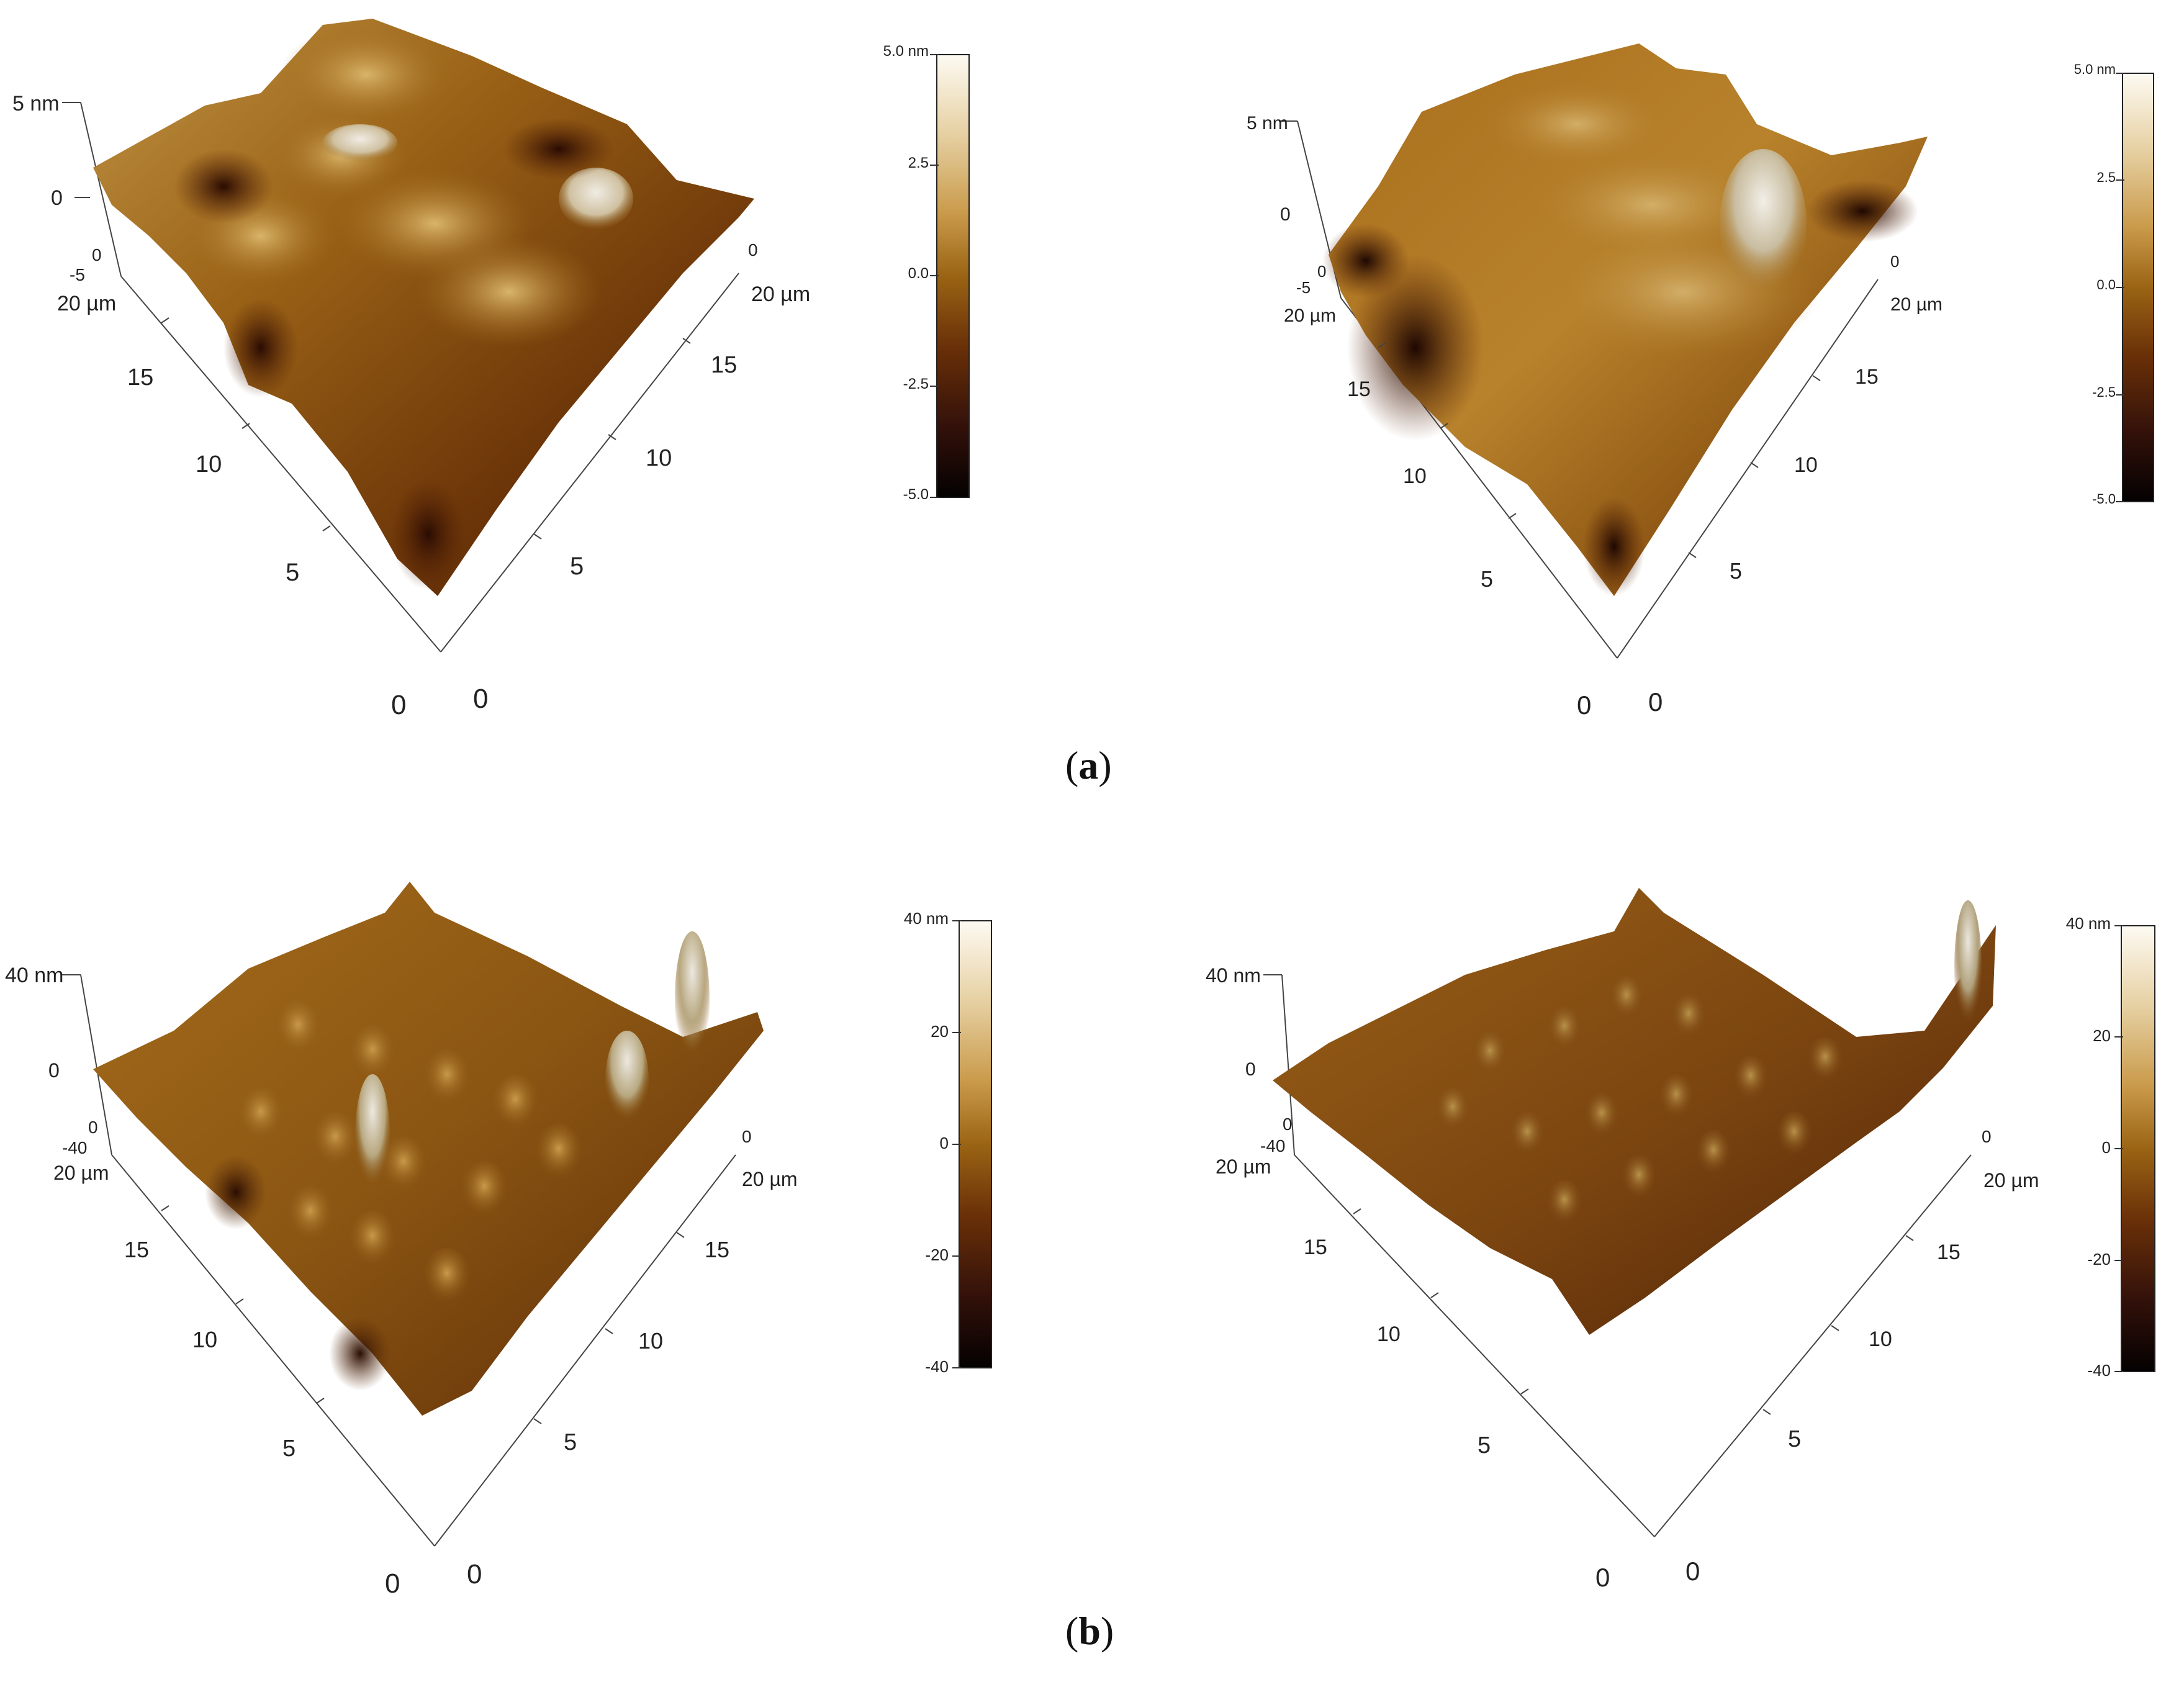  I want to click on colorbar: 40 nm 20 0 -20 -40, so click(2104, 1147).